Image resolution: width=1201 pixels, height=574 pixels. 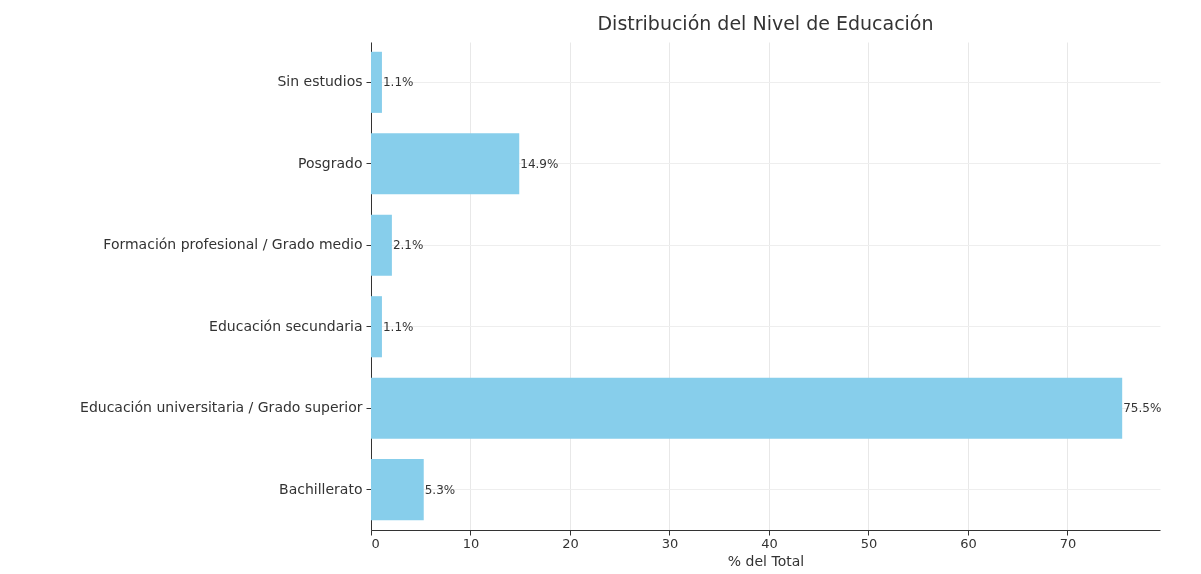 I want to click on y-tick-label: Educación universitaria / Grado superior, so click(x=221, y=407).